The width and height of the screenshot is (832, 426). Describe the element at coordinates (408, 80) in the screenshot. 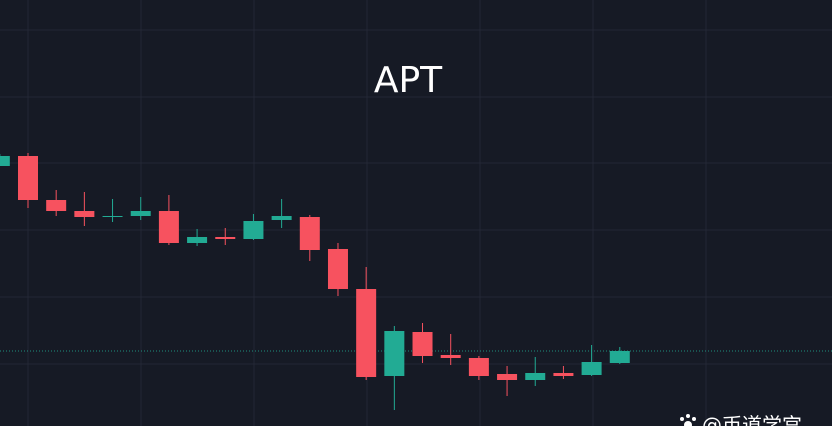

I see `chart-title: APT` at that location.